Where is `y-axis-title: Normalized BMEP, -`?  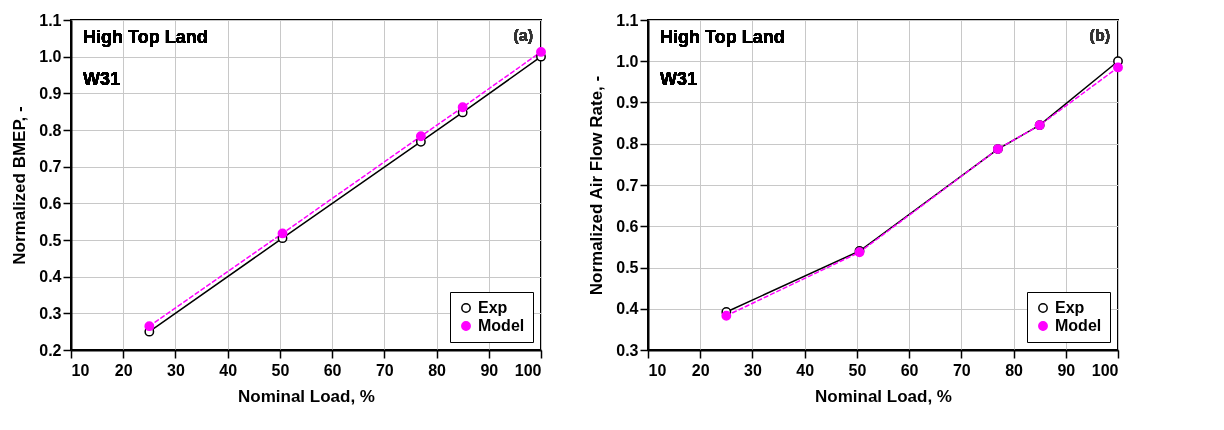
y-axis-title: Normalized BMEP, - is located at coordinates (20, 185).